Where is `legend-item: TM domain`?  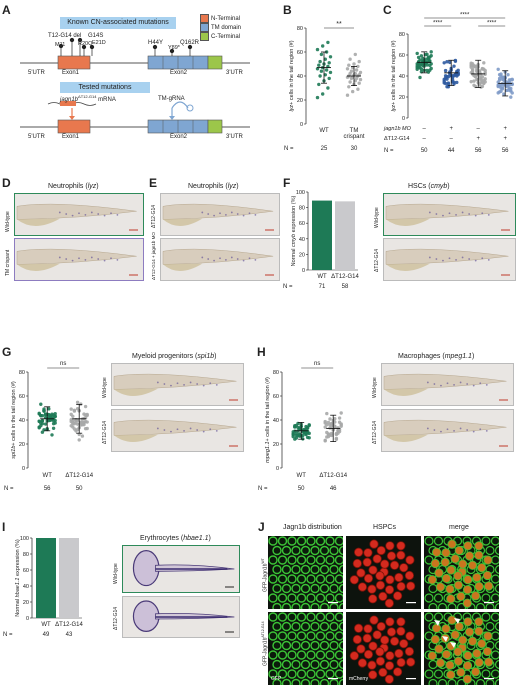 legend-item: TM domain is located at coordinates (233, 27).